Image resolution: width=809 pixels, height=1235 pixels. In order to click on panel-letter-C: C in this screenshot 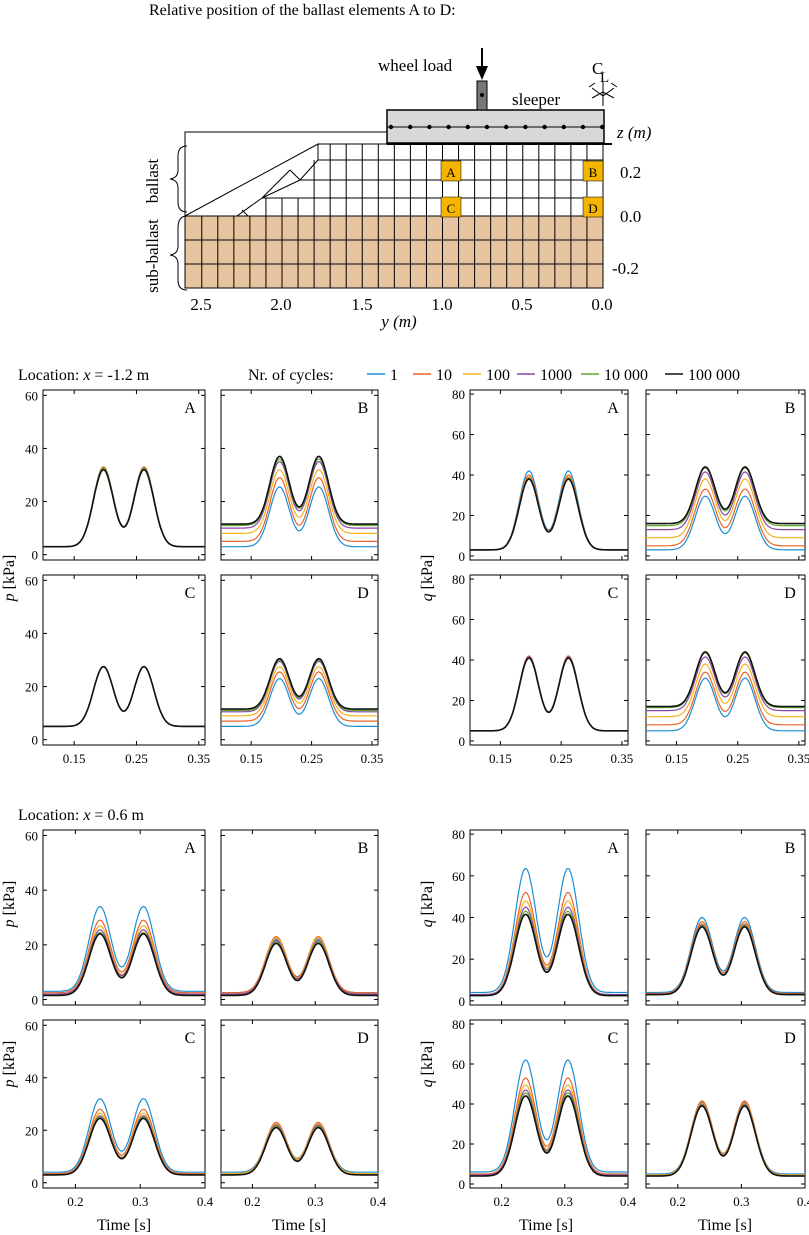, I will do `click(190, 1038)`.